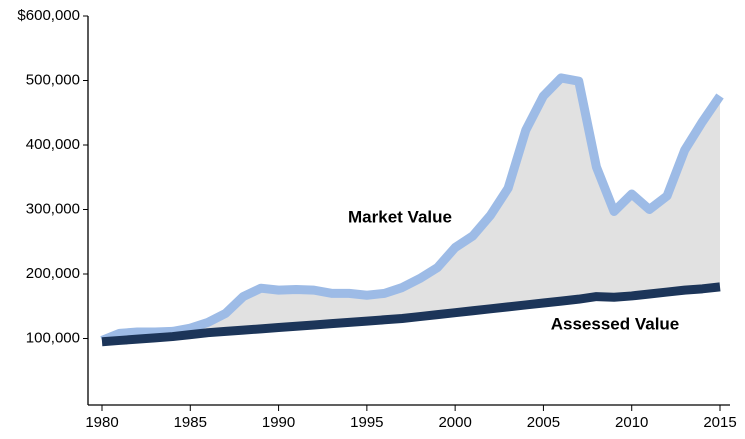 This screenshot has height=439, width=745. I want to click on x-tick-label: 2000, so click(454, 422).